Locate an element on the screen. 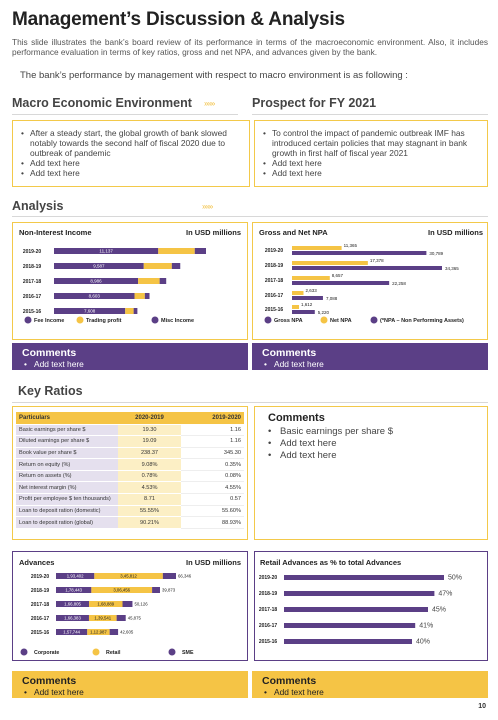  data-label: 8,657 is located at coordinates (338, 275).